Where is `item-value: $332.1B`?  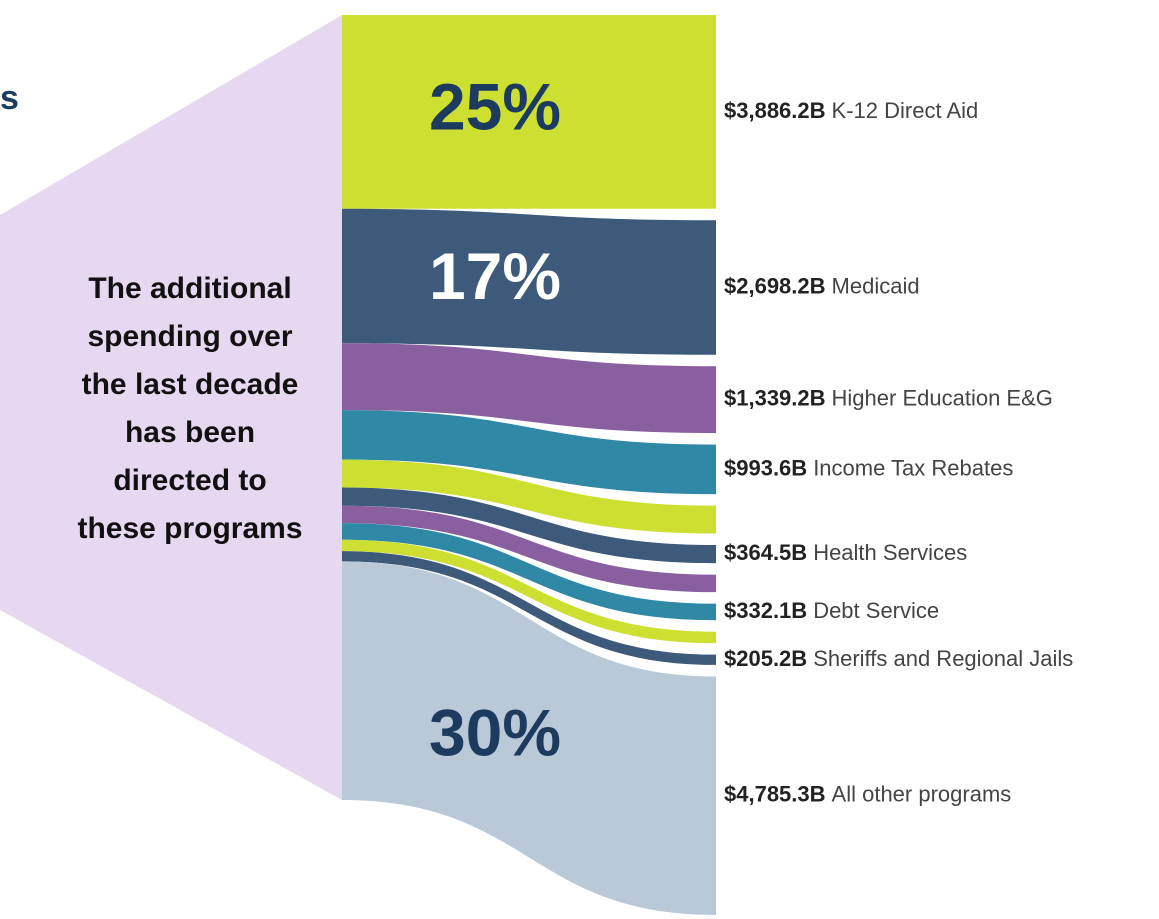
item-value: $332.1B is located at coordinates (765, 610).